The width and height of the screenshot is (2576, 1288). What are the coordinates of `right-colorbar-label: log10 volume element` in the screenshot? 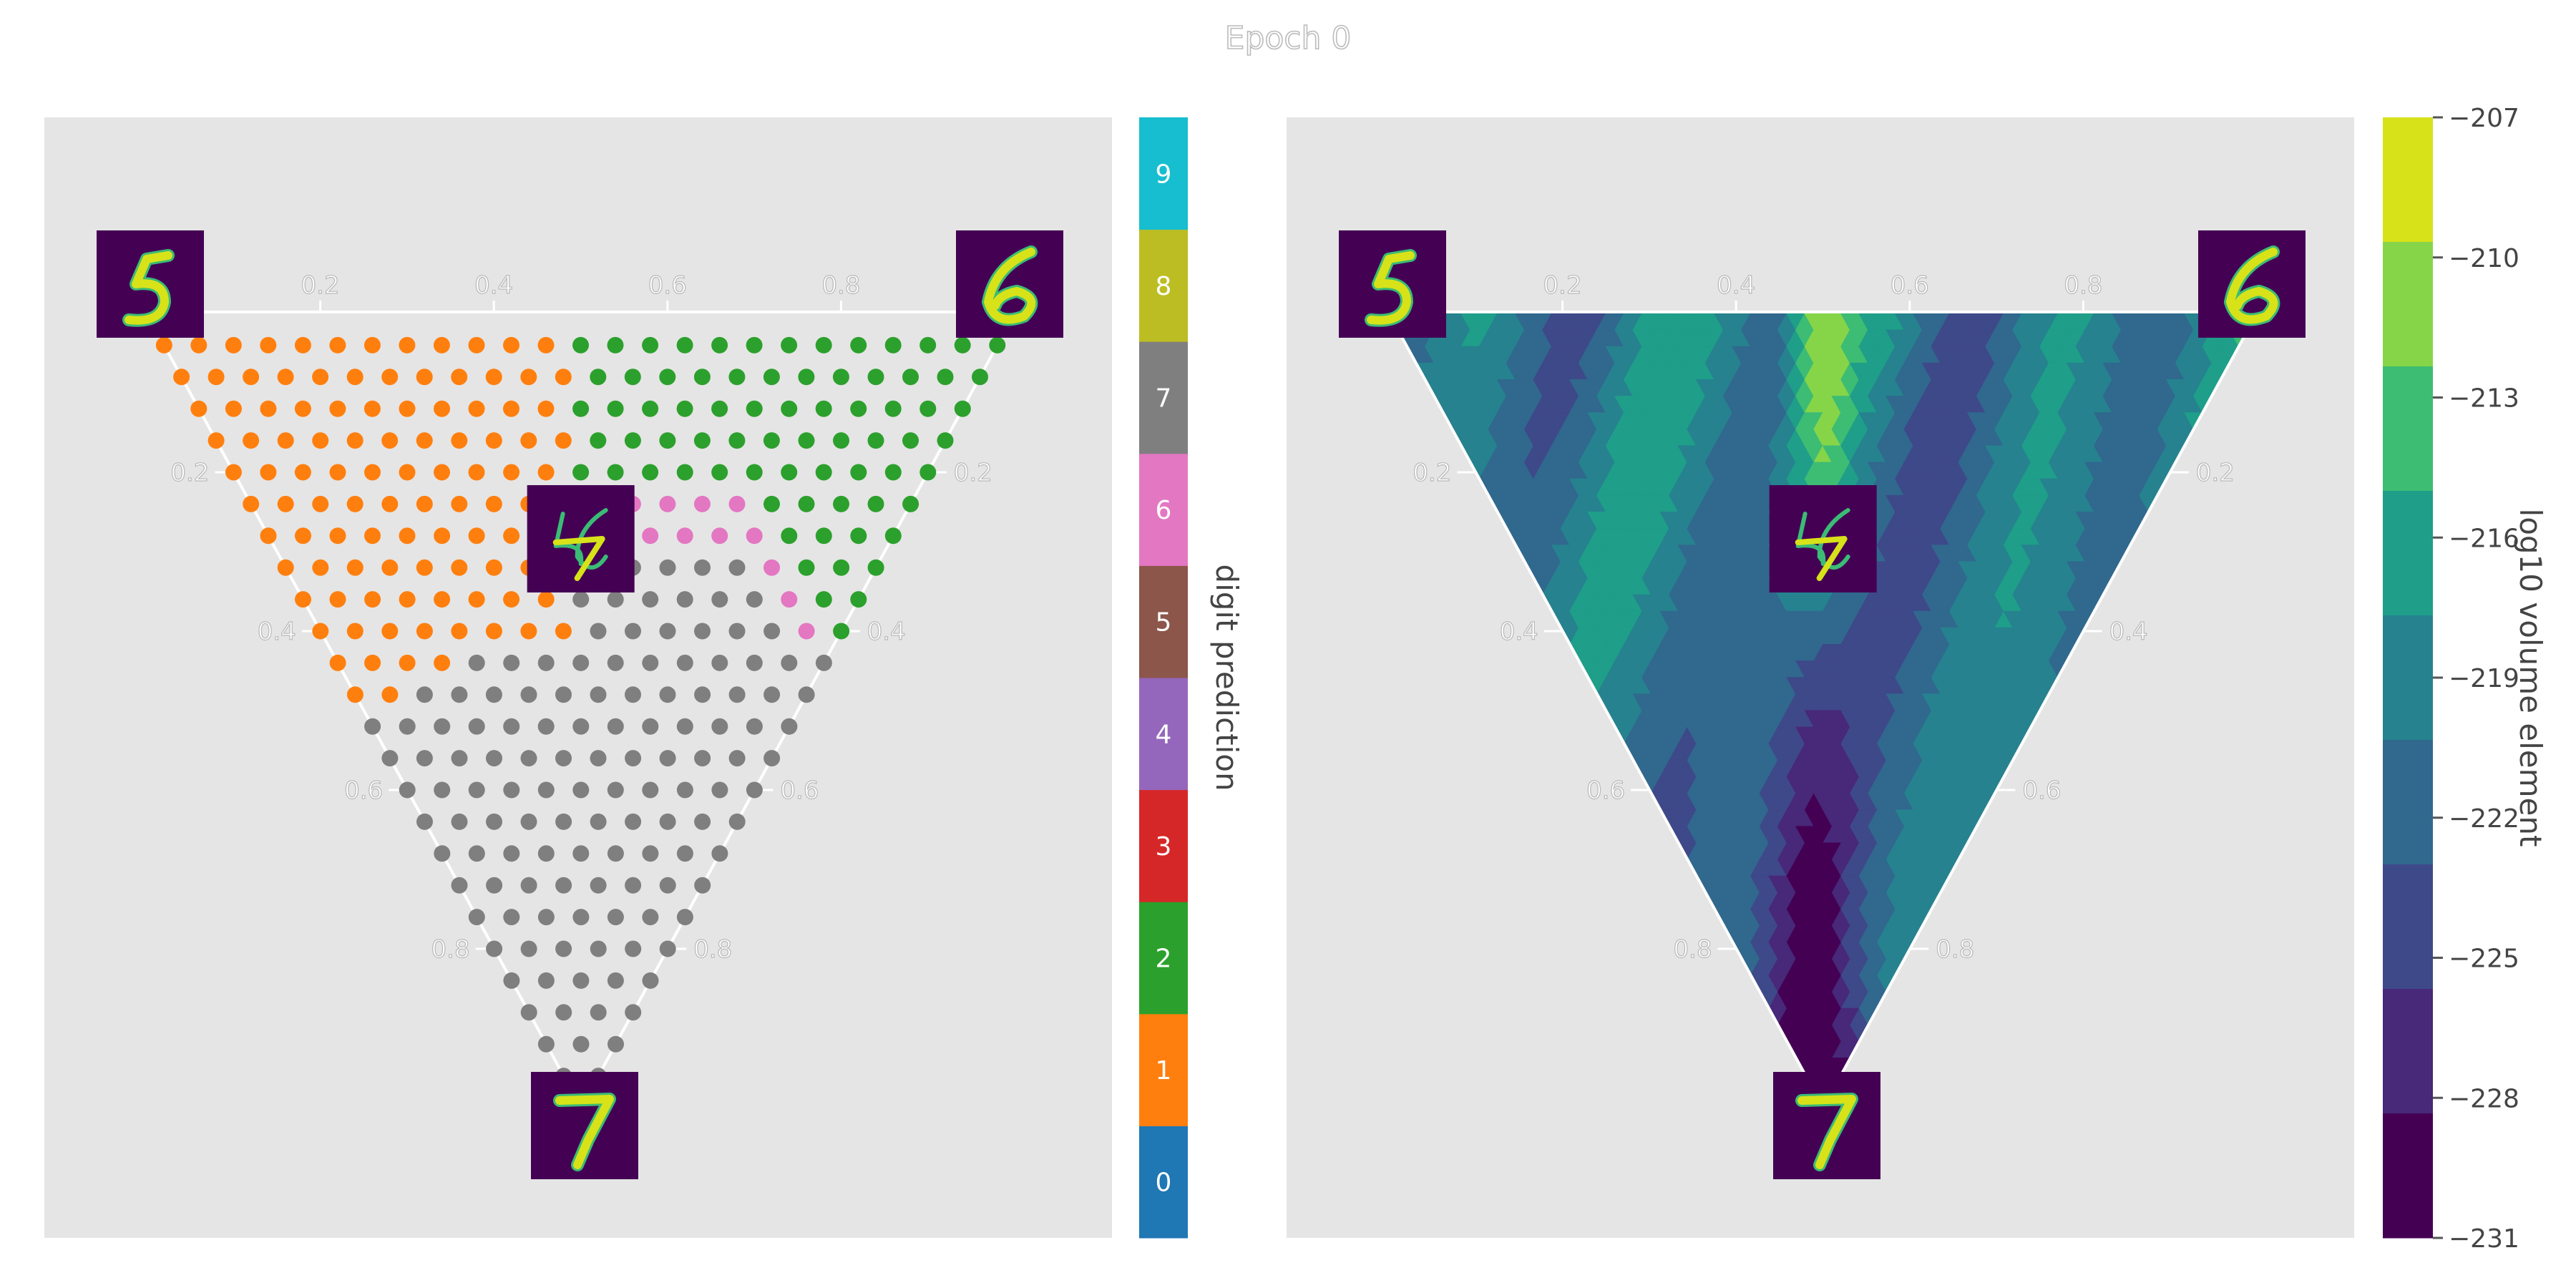 It's located at (2530, 678).